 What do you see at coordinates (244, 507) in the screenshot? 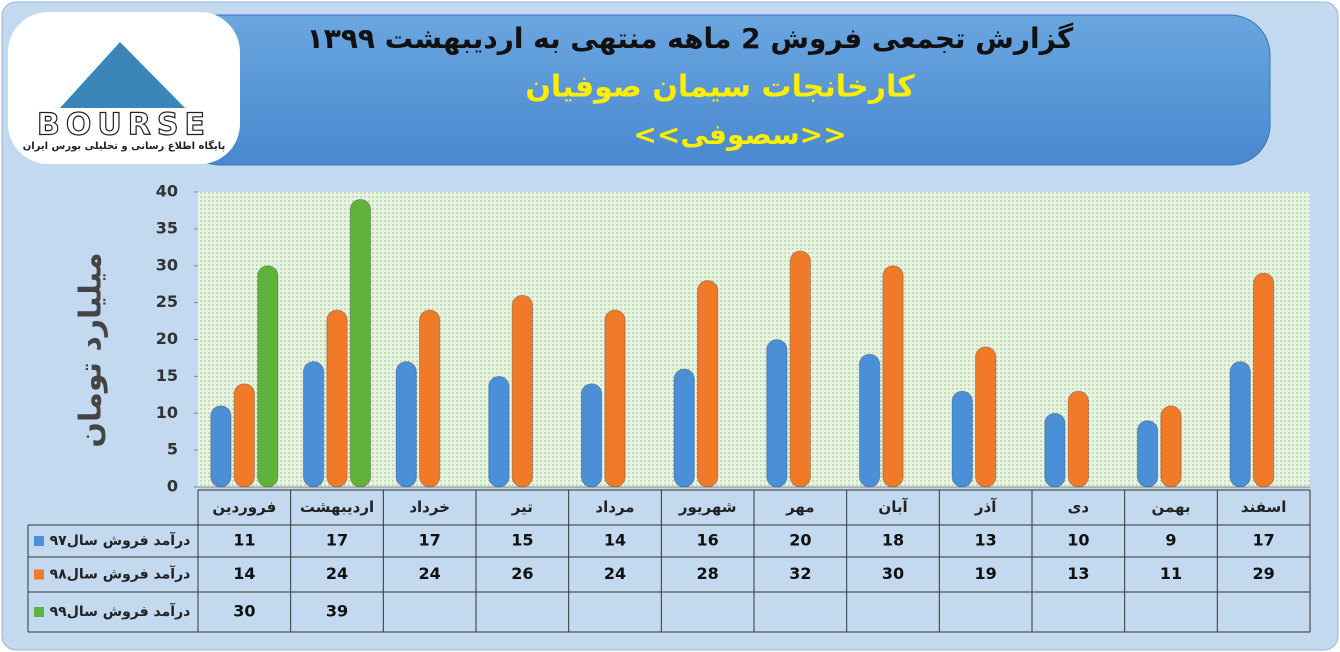
I see `x-tick-label: فروردین` at bounding box center [244, 507].